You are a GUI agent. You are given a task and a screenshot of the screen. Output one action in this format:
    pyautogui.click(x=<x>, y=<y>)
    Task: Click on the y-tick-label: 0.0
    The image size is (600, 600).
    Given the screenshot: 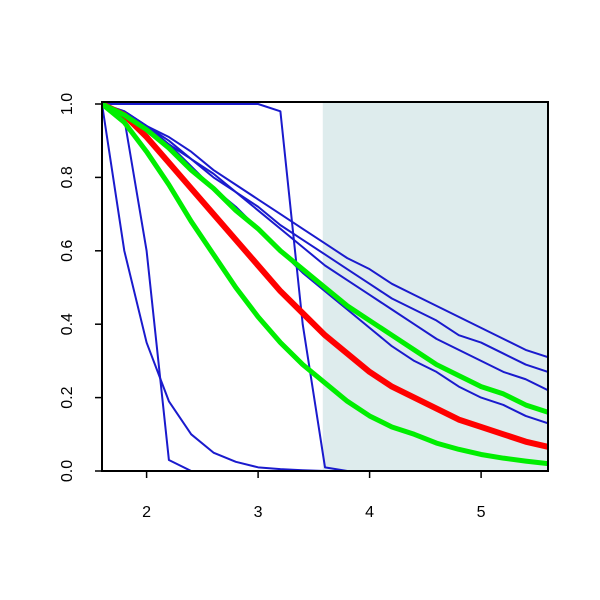 What is the action you would take?
    pyautogui.click(x=67, y=471)
    